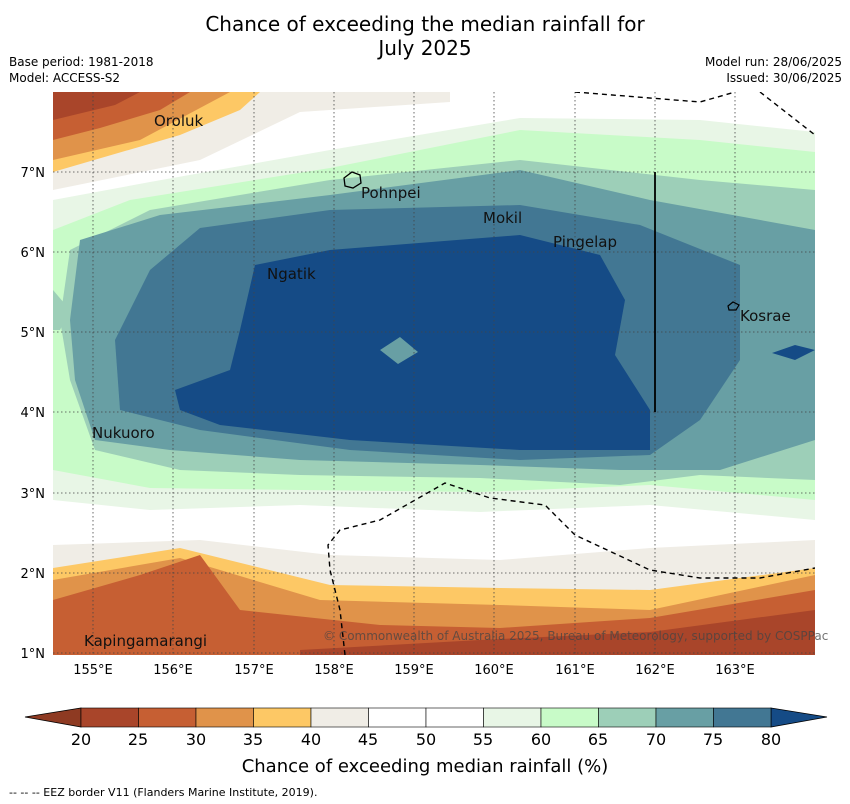 Image resolution: width=850 pixels, height=804 pixels. I want to click on colorbar-tick: 55, so click(483, 739).